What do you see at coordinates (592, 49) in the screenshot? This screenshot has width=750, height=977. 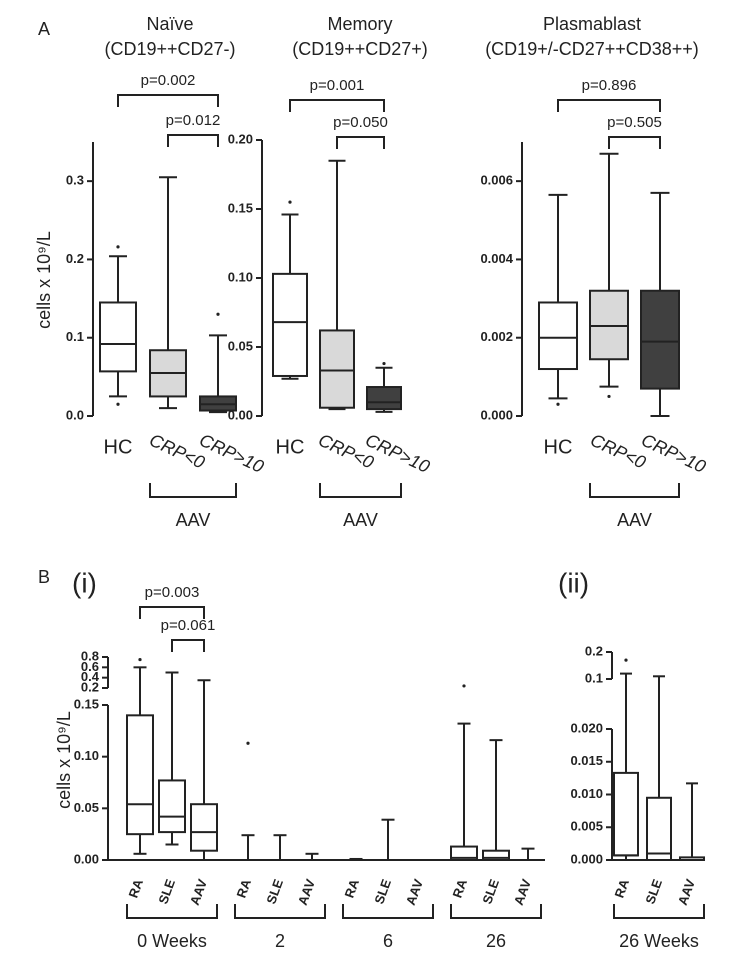 I see `chart-subtitle: (CD19+/-CD27++CD38++)` at bounding box center [592, 49].